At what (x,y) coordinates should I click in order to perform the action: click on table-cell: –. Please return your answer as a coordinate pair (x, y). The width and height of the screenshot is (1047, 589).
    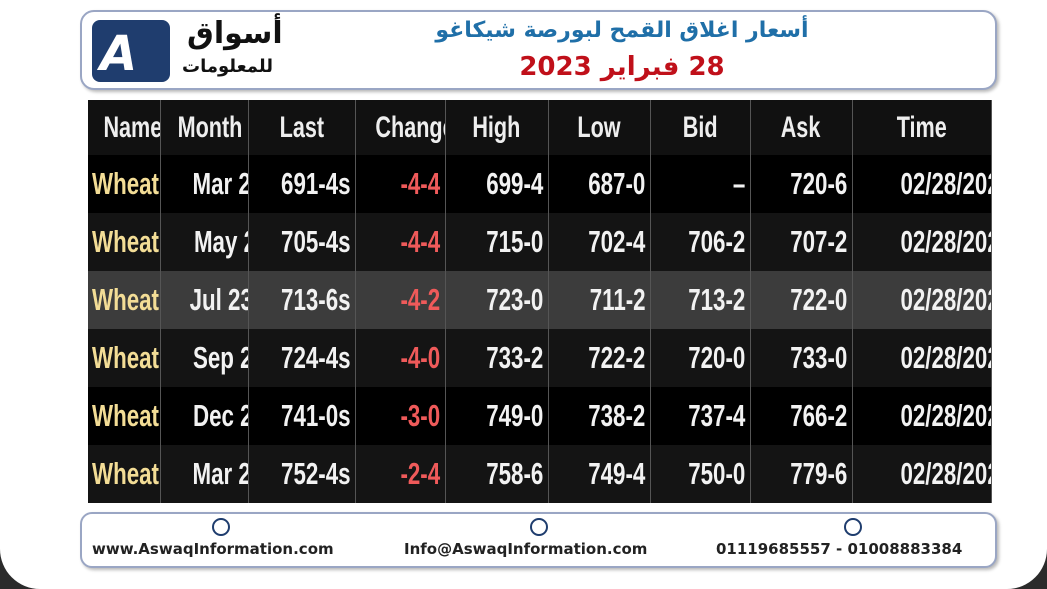
    Looking at the image, I should click on (700, 184).